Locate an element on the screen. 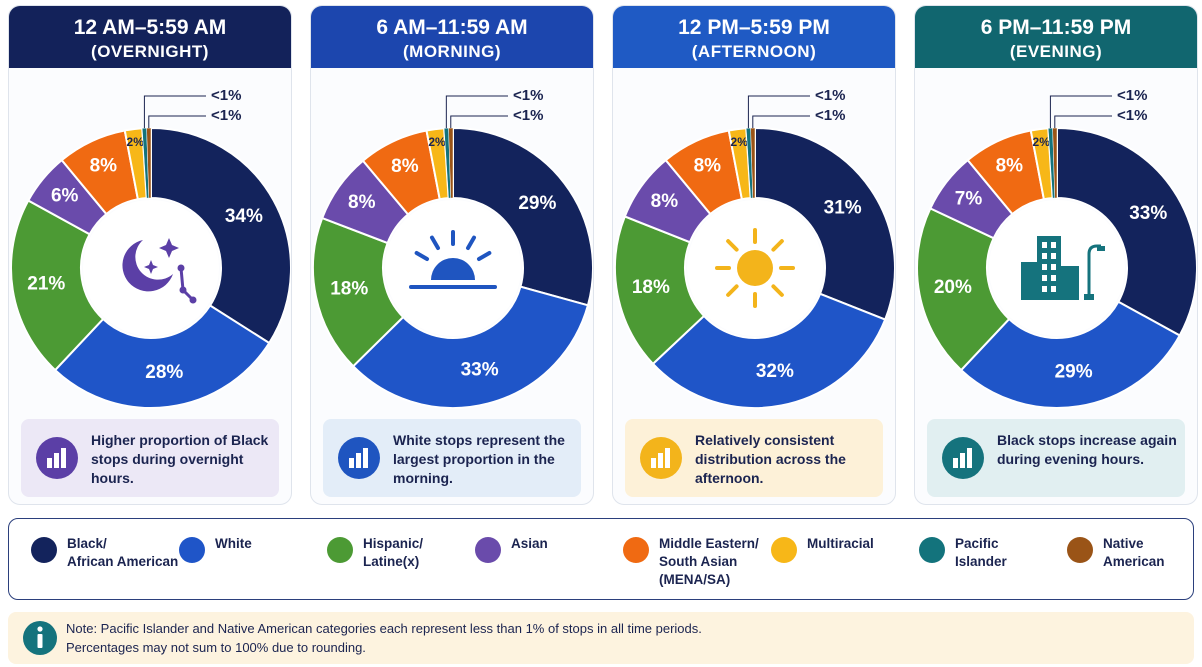 The image size is (1202, 667). panel-subtitle: (OVERNIGHT) is located at coordinates (150, 51).